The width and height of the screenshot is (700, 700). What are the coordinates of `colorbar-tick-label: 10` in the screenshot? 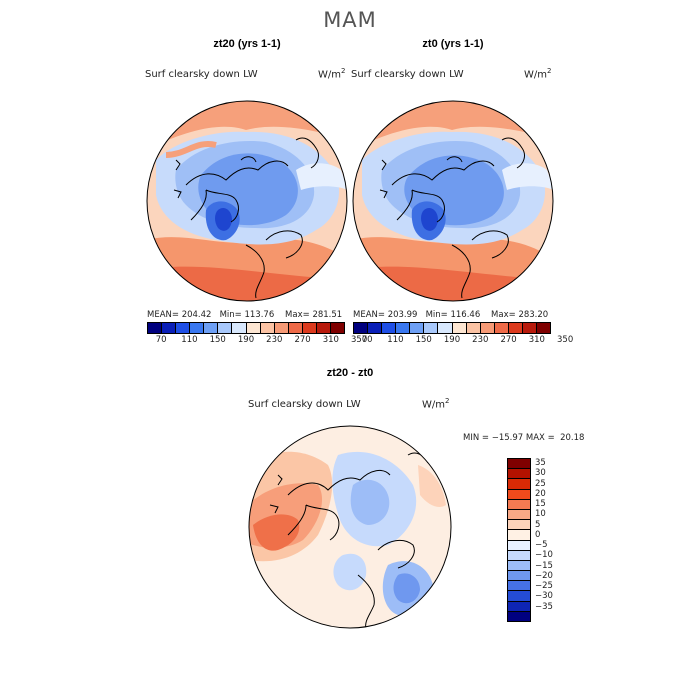 It's located at (540, 514).